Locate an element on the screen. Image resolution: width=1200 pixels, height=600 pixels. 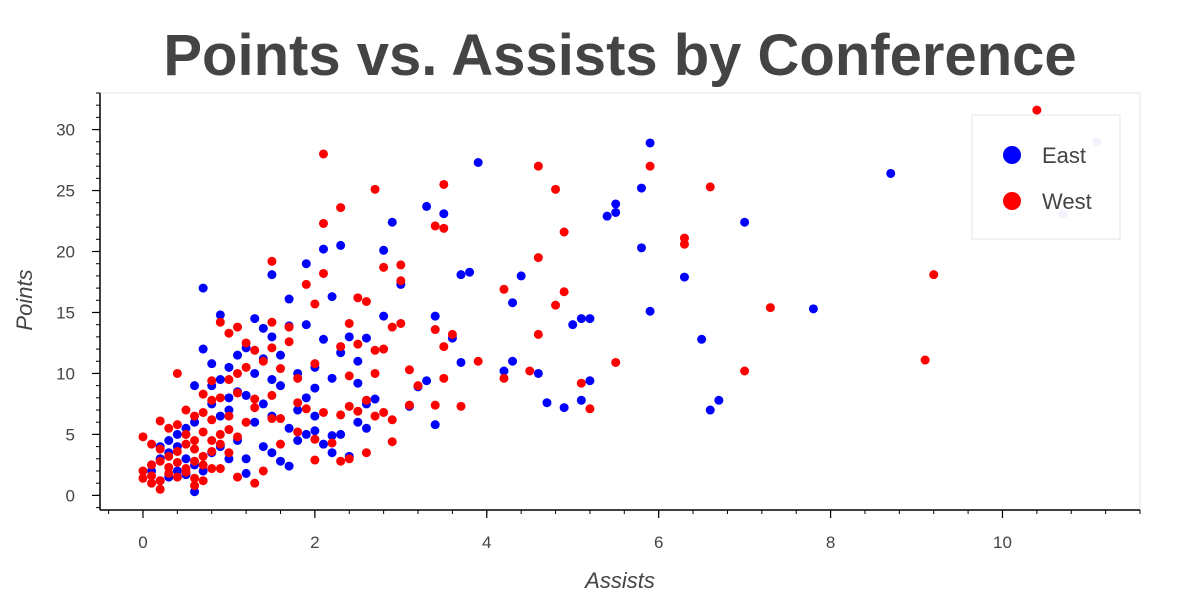
chart-title: Points vs. Assists by Conference is located at coordinates (619, 55).